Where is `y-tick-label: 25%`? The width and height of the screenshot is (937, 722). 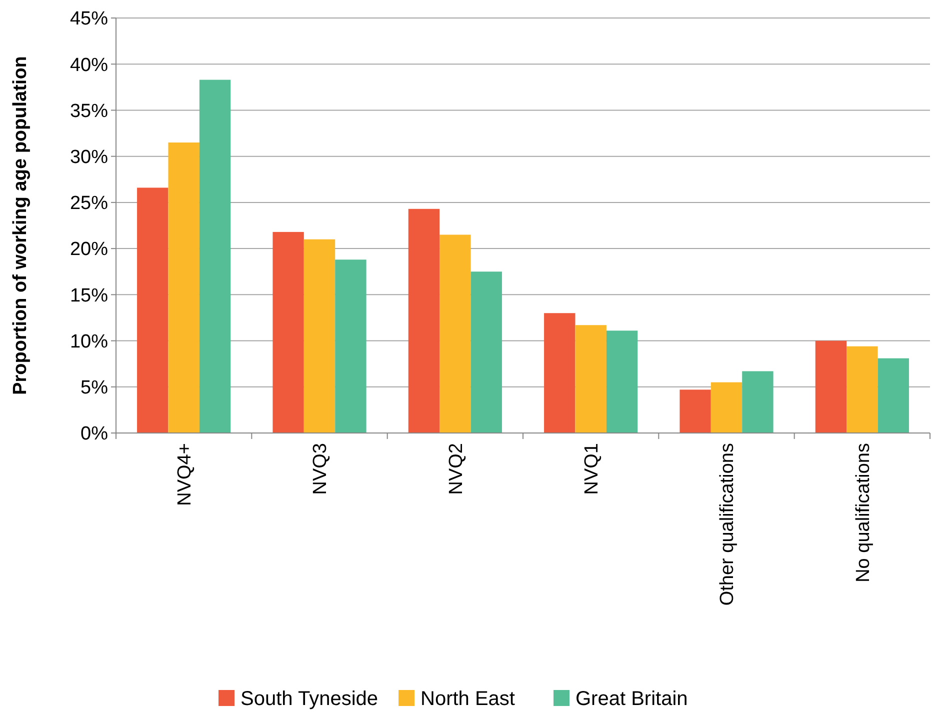 y-tick-label: 25% is located at coordinates (89, 203).